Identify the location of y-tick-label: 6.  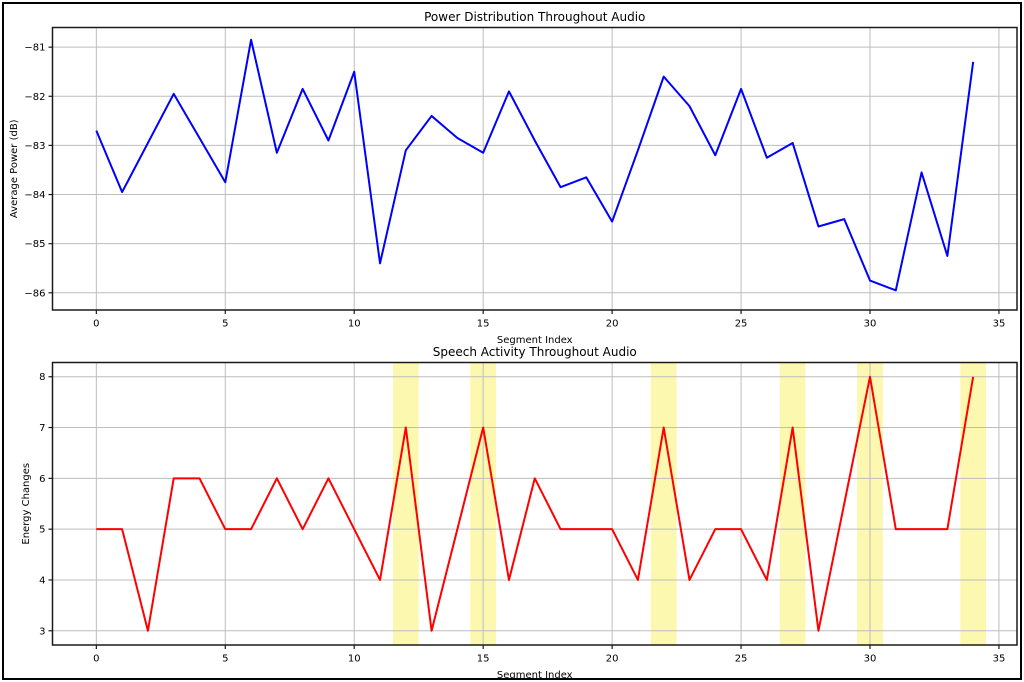
(42, 479).